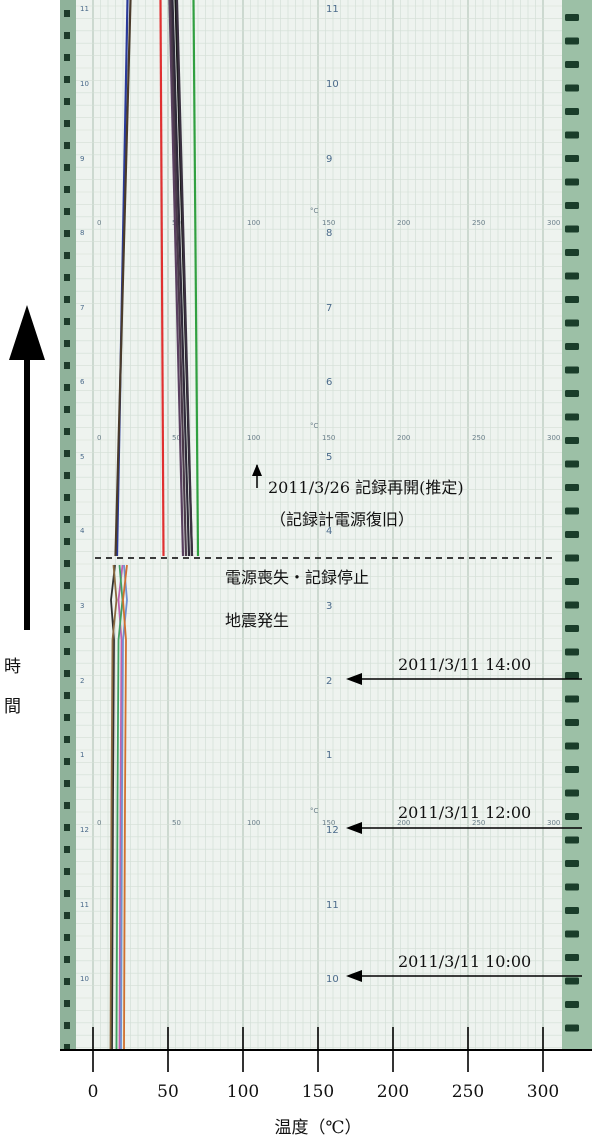 The width and height of the screenshot is (592, 1142). I want to click on temperature-traces, so click(154, 525).